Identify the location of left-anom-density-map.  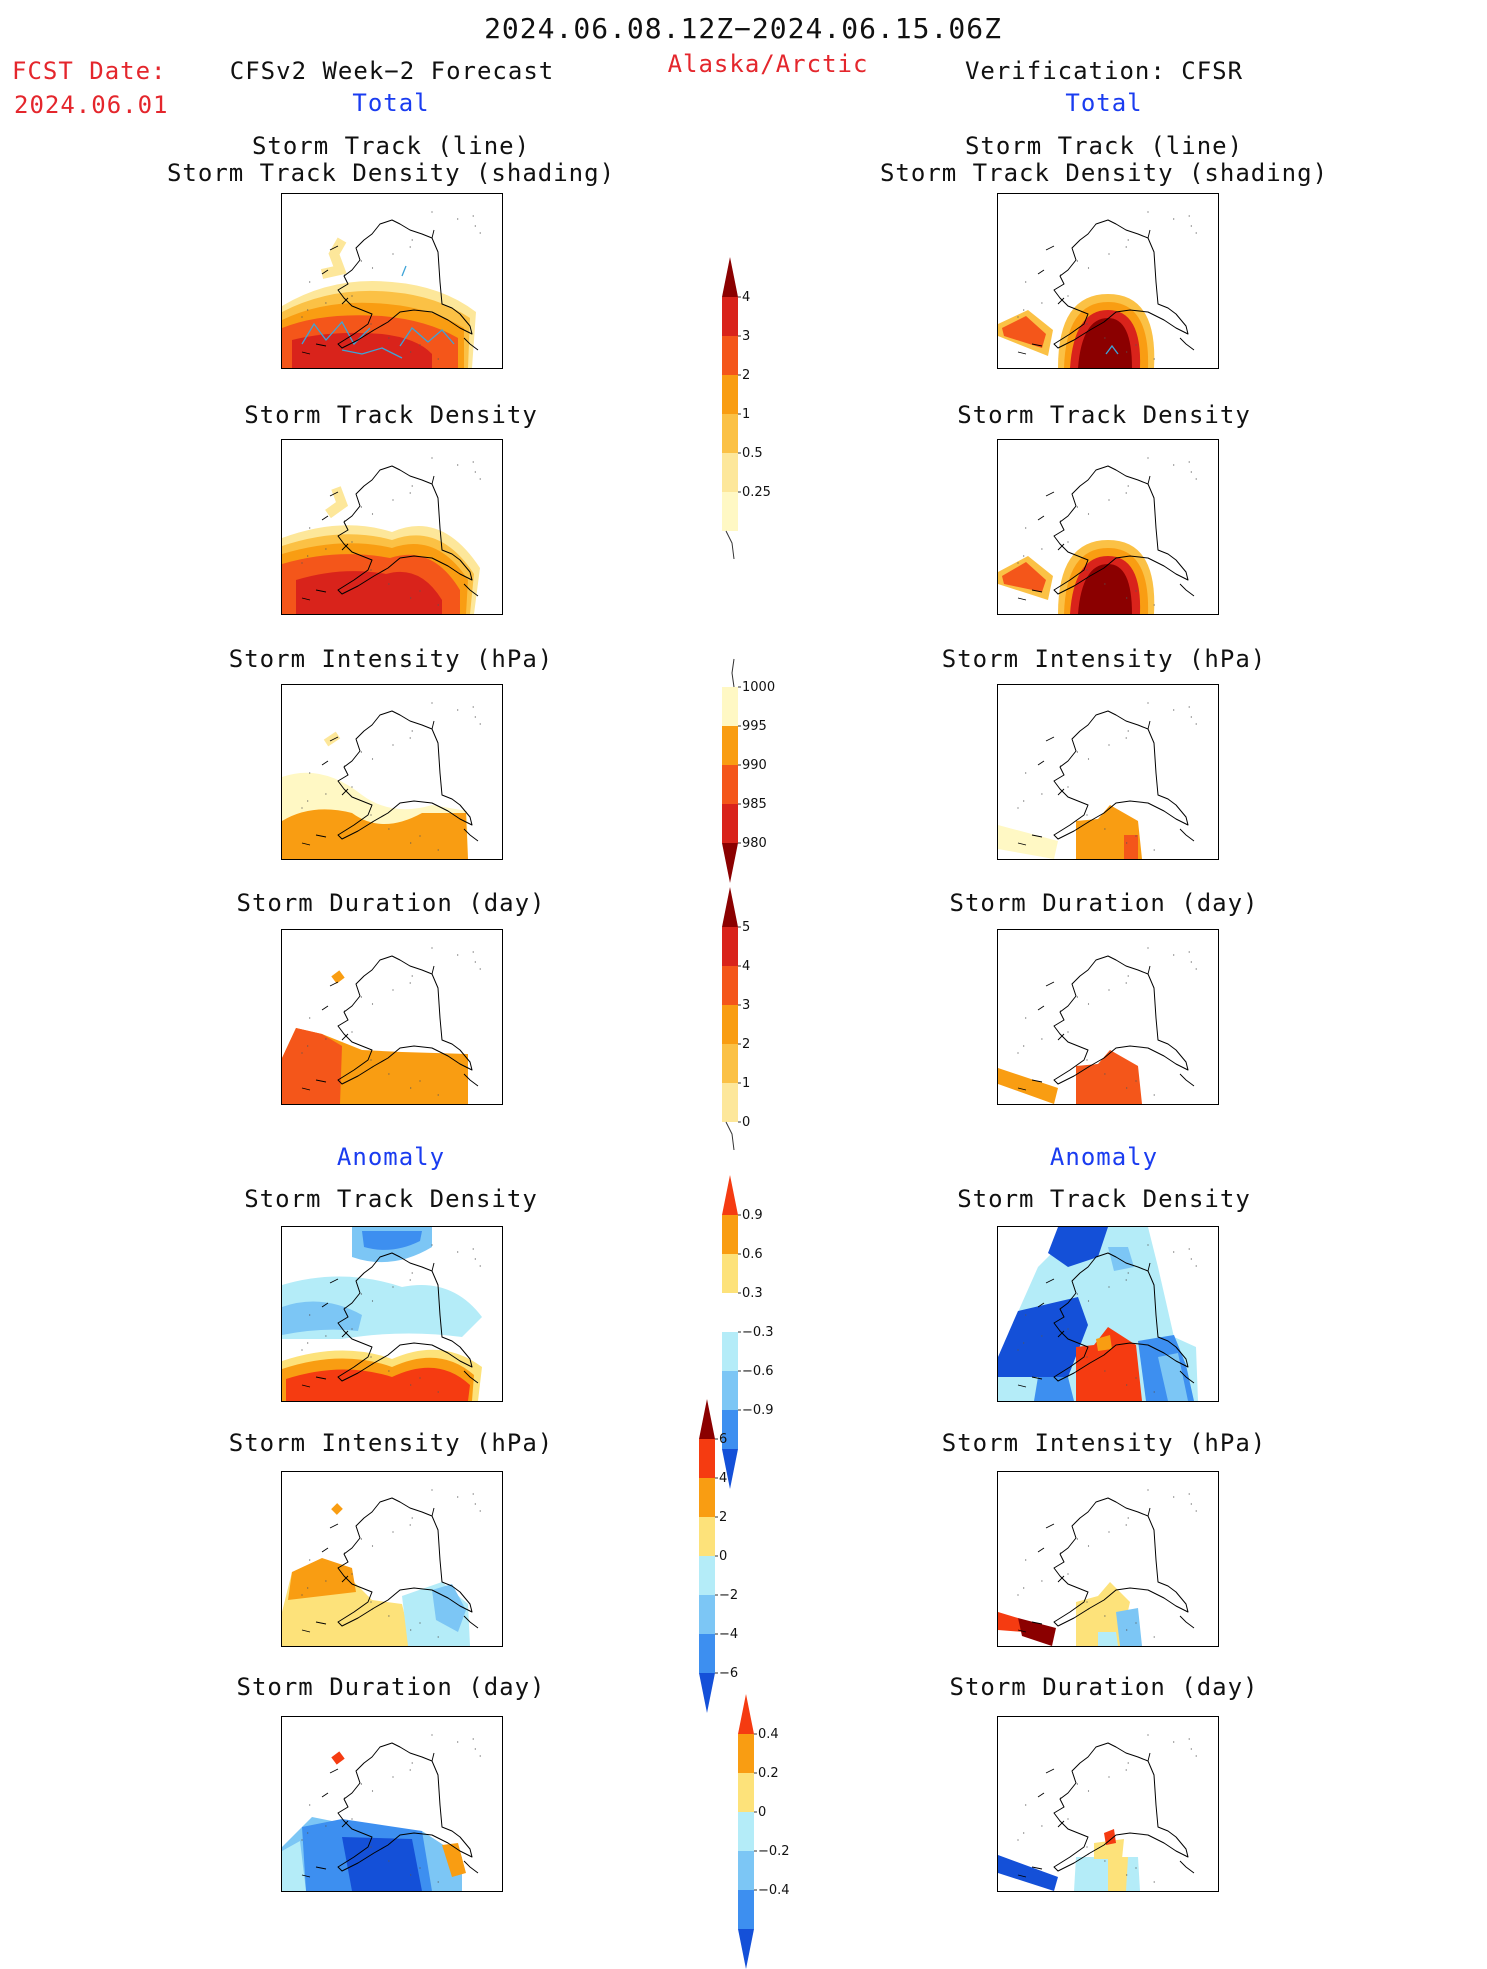
(392, 1314).